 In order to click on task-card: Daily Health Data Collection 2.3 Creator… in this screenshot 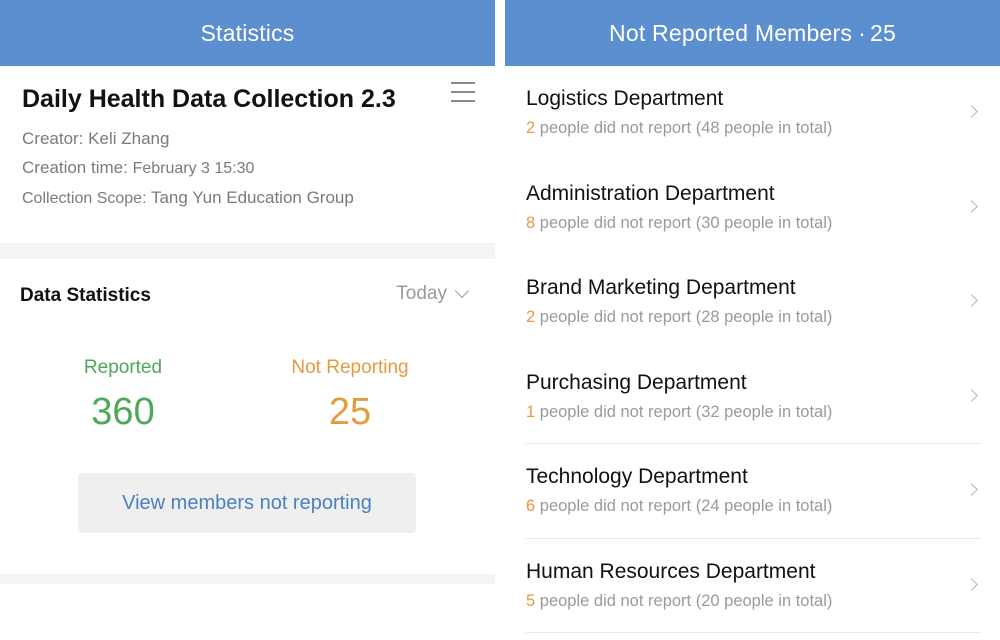, I will do `click(247, 154)`.